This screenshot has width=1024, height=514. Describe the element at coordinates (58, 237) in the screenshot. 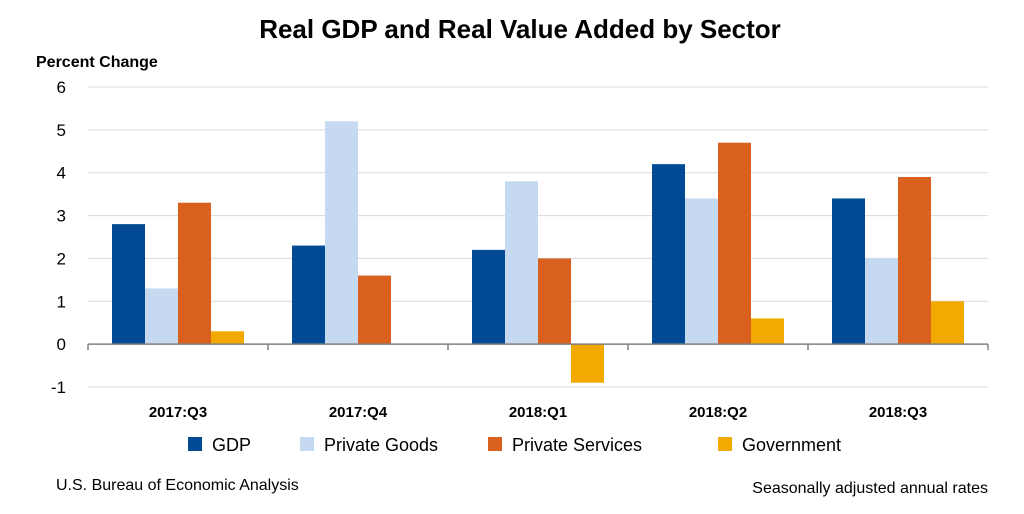

I see `y-axis-ticks: 6 5 4 3 2 1 0 -1` at that location.